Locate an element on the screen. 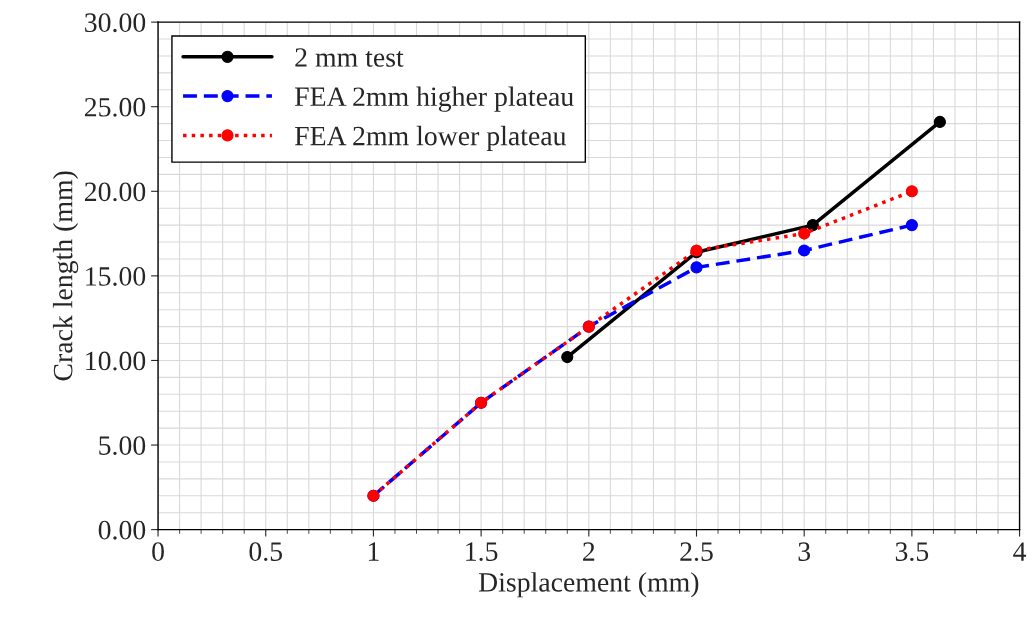  y-tick-label: 20.00 is located at coordinates (115, 192).